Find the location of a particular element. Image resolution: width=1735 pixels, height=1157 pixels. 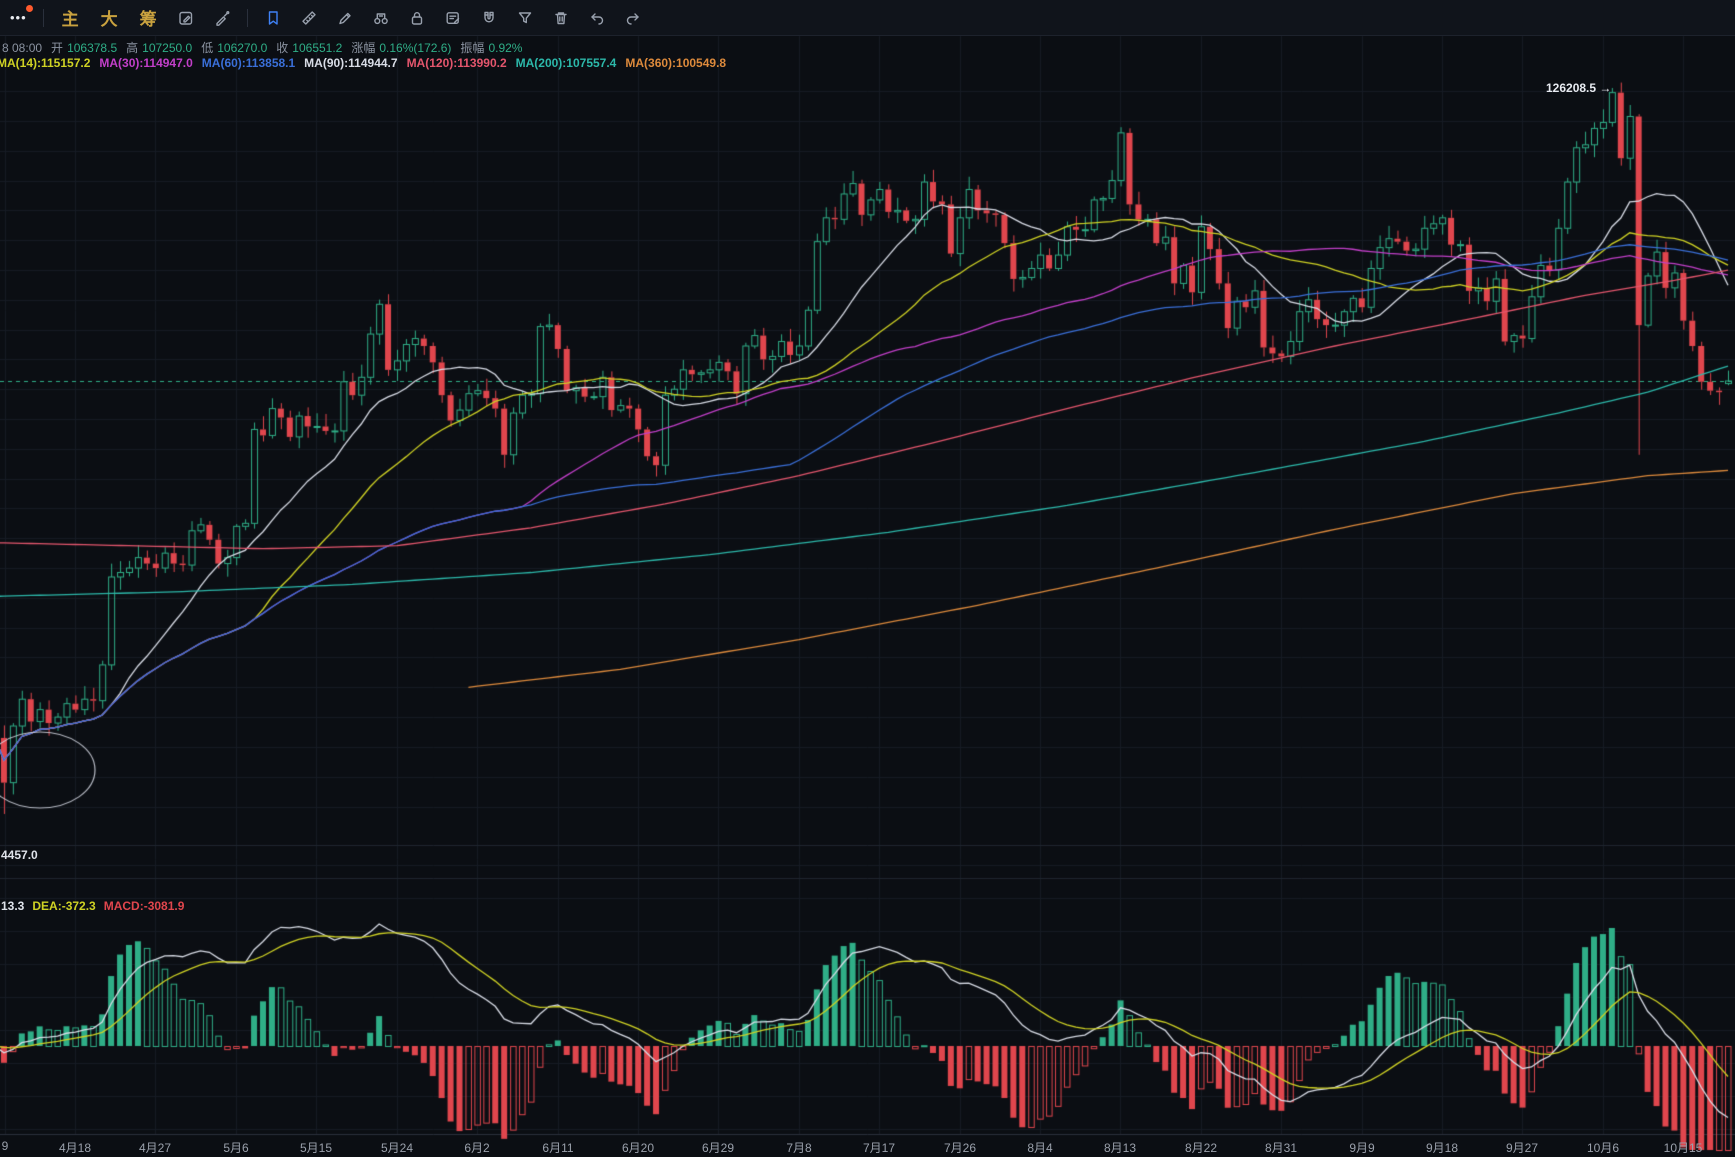

x-axis-label: 6月11 is located at coordinates (558, 1148).